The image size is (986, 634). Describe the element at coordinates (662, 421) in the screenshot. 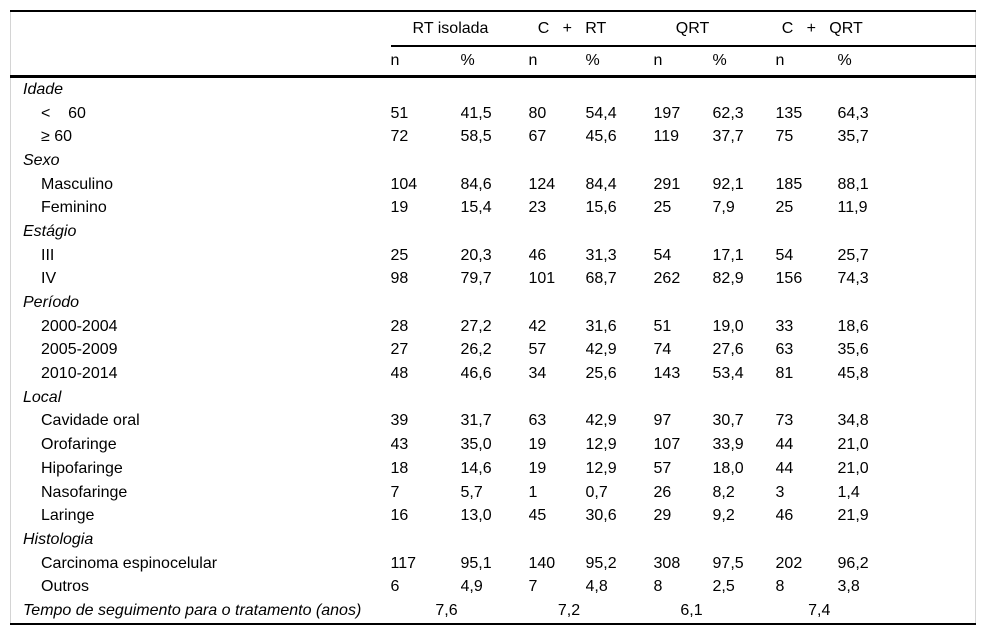

I see `value-cell: 97` at that location.